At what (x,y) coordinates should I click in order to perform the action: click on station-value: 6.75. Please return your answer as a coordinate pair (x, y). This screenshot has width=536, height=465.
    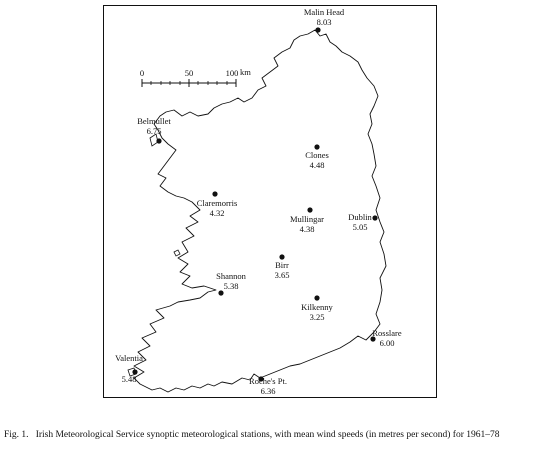
    Looking at the image, I should click on (154, 131).